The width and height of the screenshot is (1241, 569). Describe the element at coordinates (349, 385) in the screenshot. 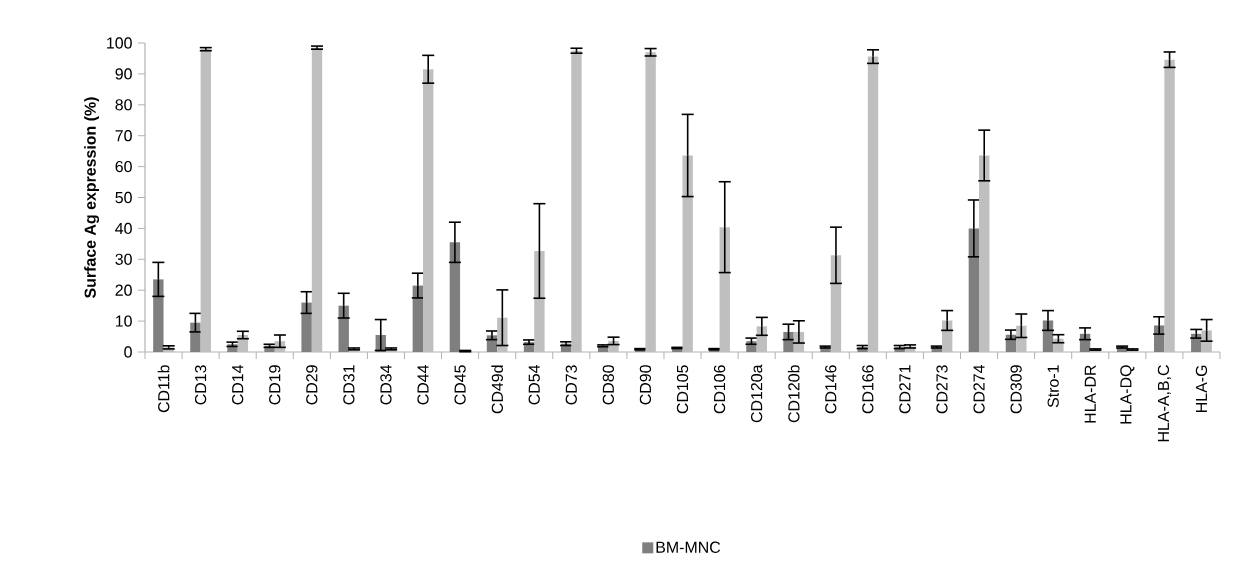

I see `x-tick-label: CD31` at that location.